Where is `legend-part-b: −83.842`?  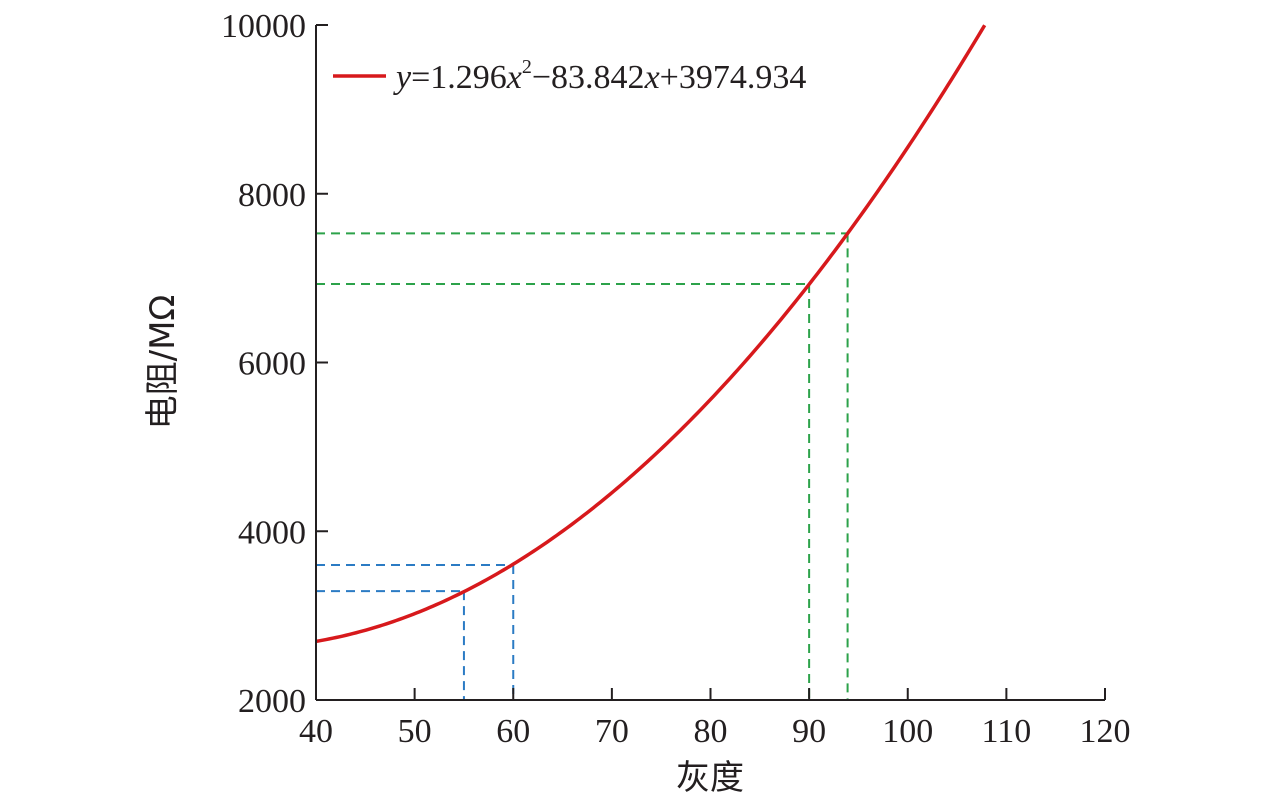
legend-part-b: −83.842 is located at coordinates (588, 77).